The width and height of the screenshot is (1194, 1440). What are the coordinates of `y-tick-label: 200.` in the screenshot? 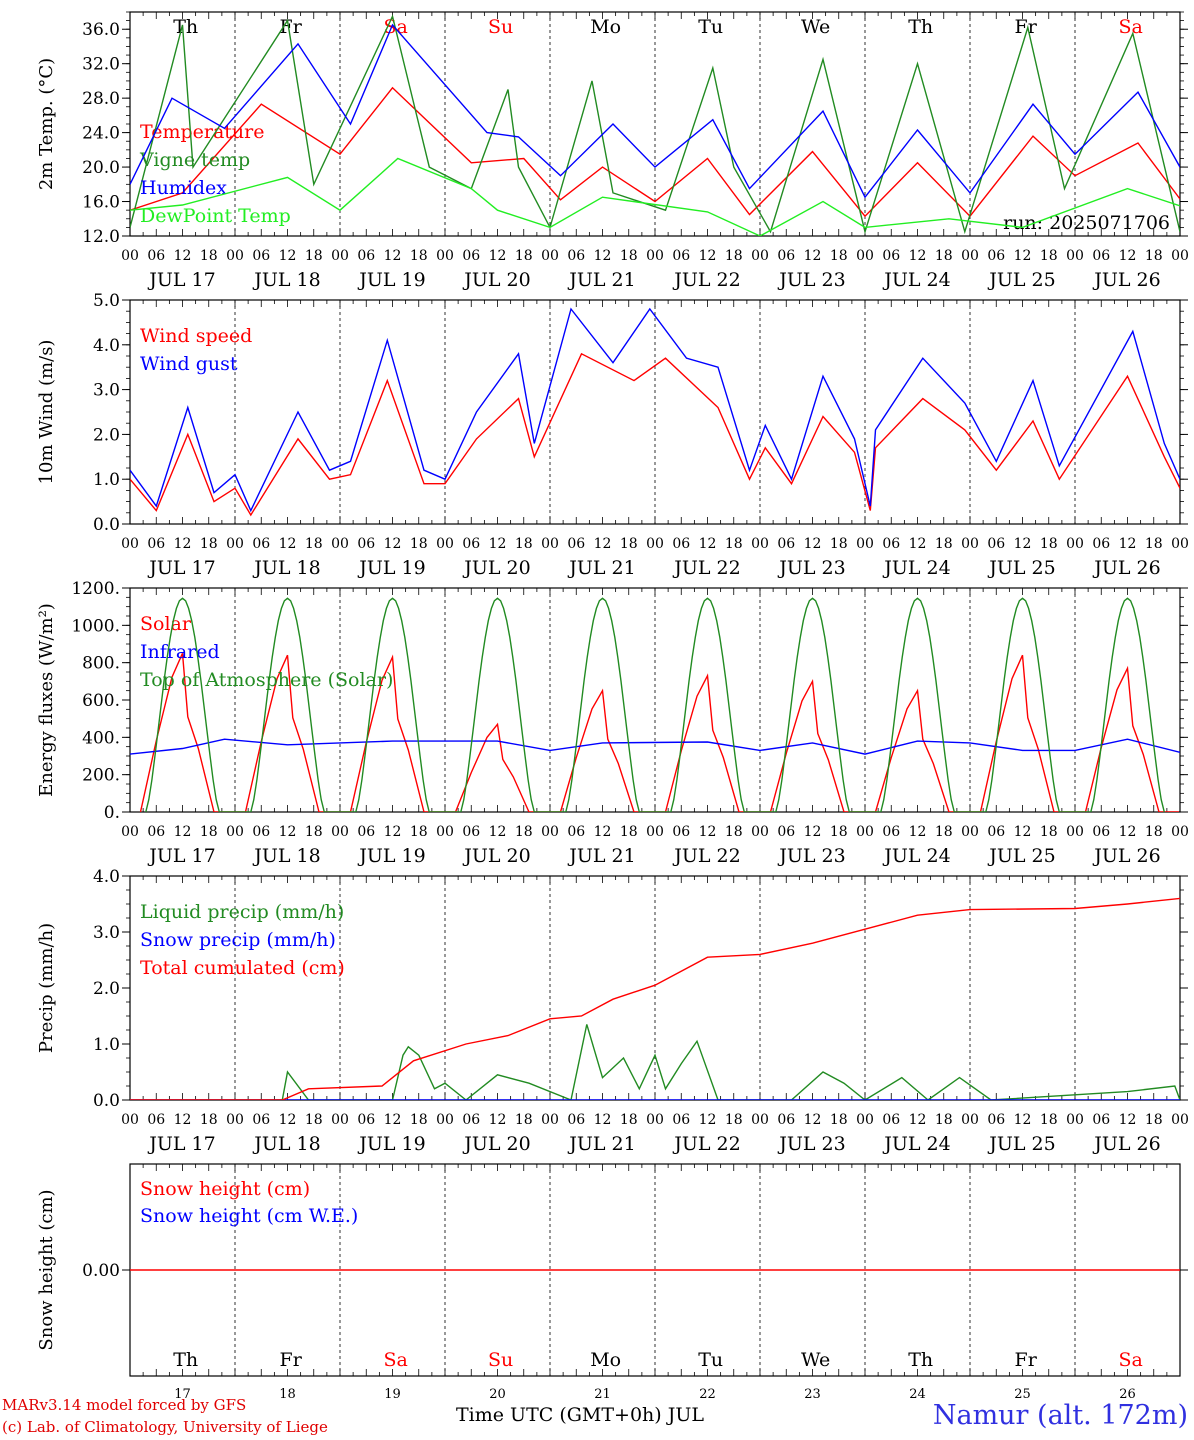 It's located at (101, 776).